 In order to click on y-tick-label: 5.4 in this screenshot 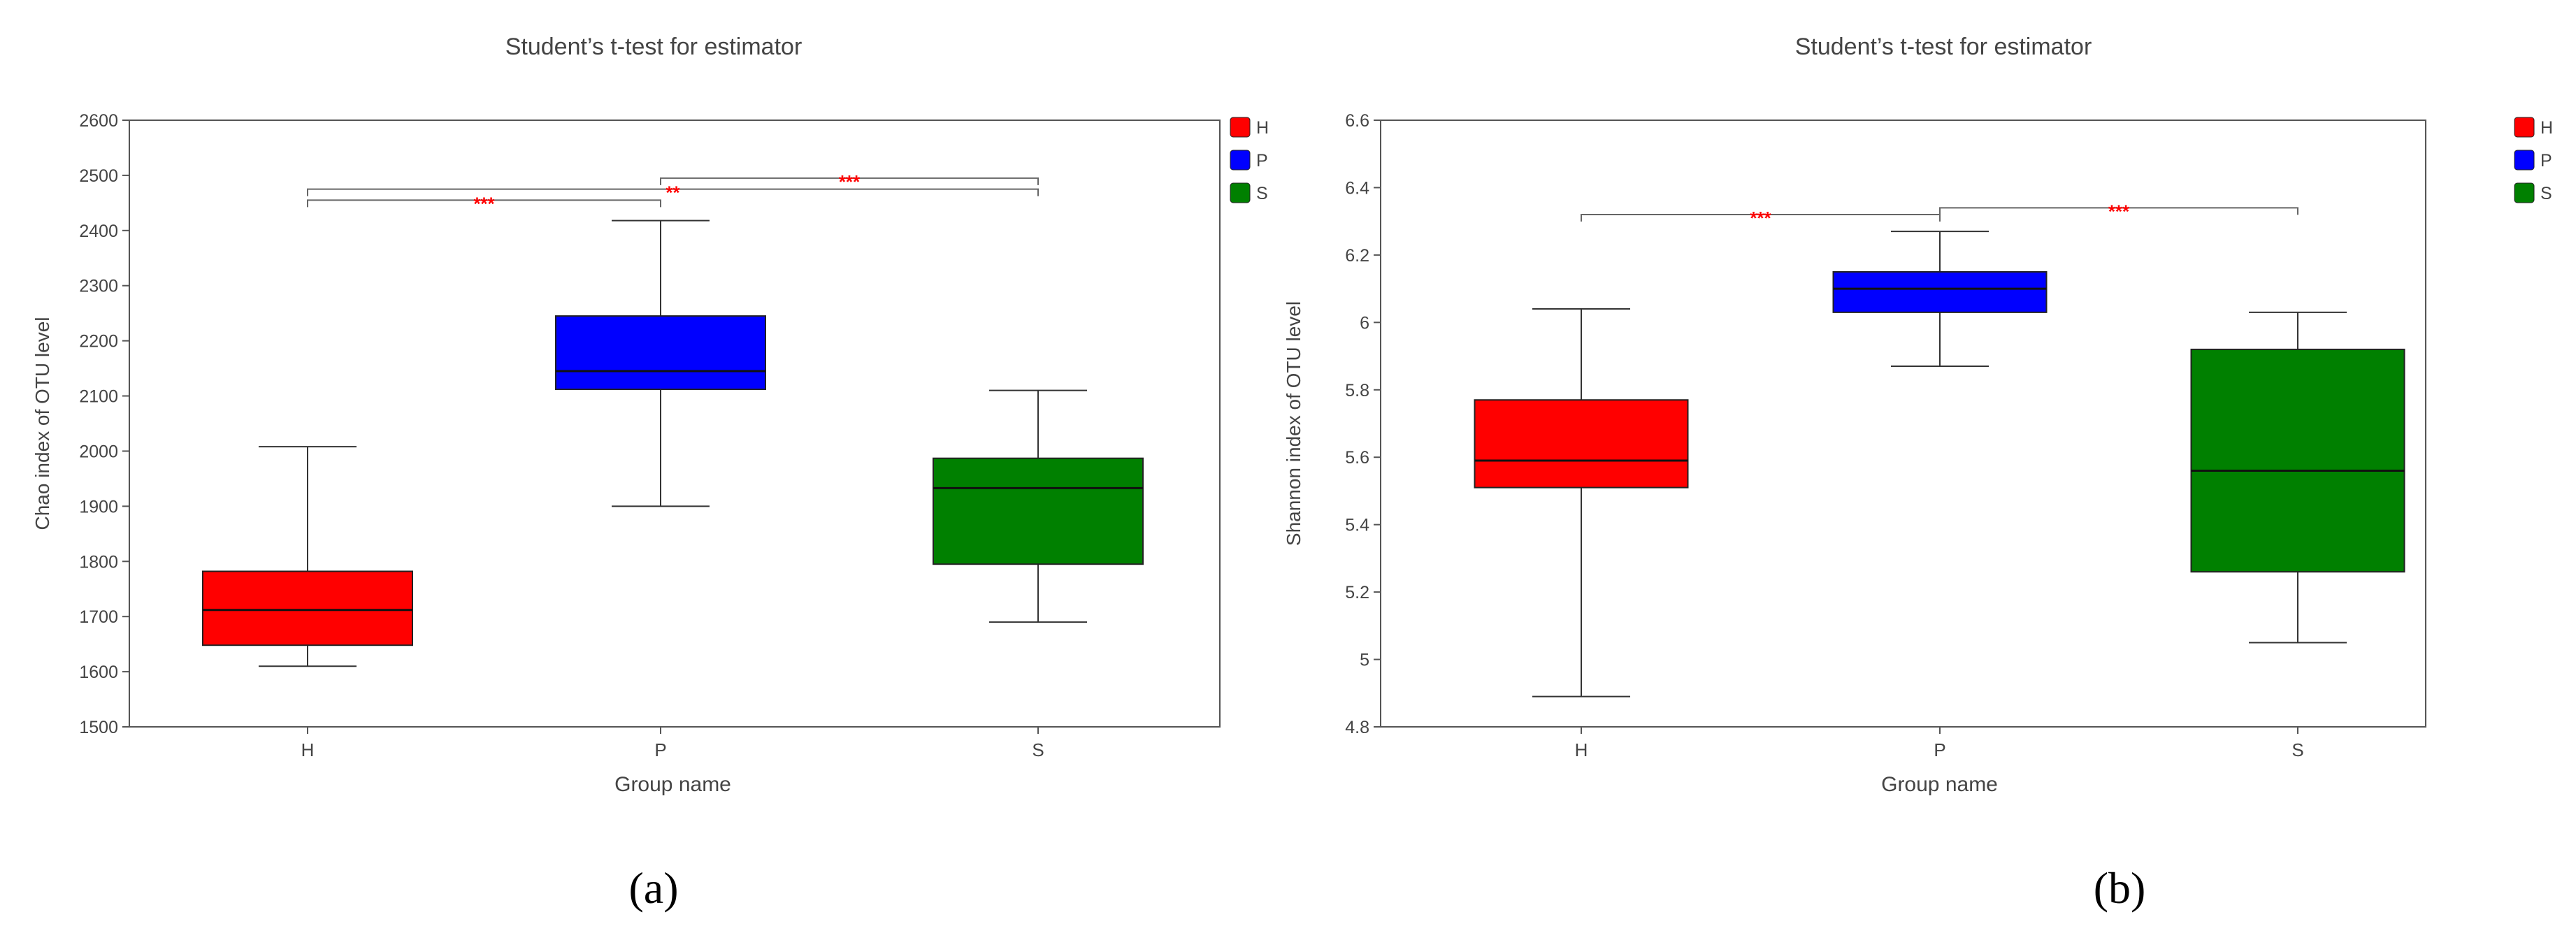, I will do `click(1357, 525)`.